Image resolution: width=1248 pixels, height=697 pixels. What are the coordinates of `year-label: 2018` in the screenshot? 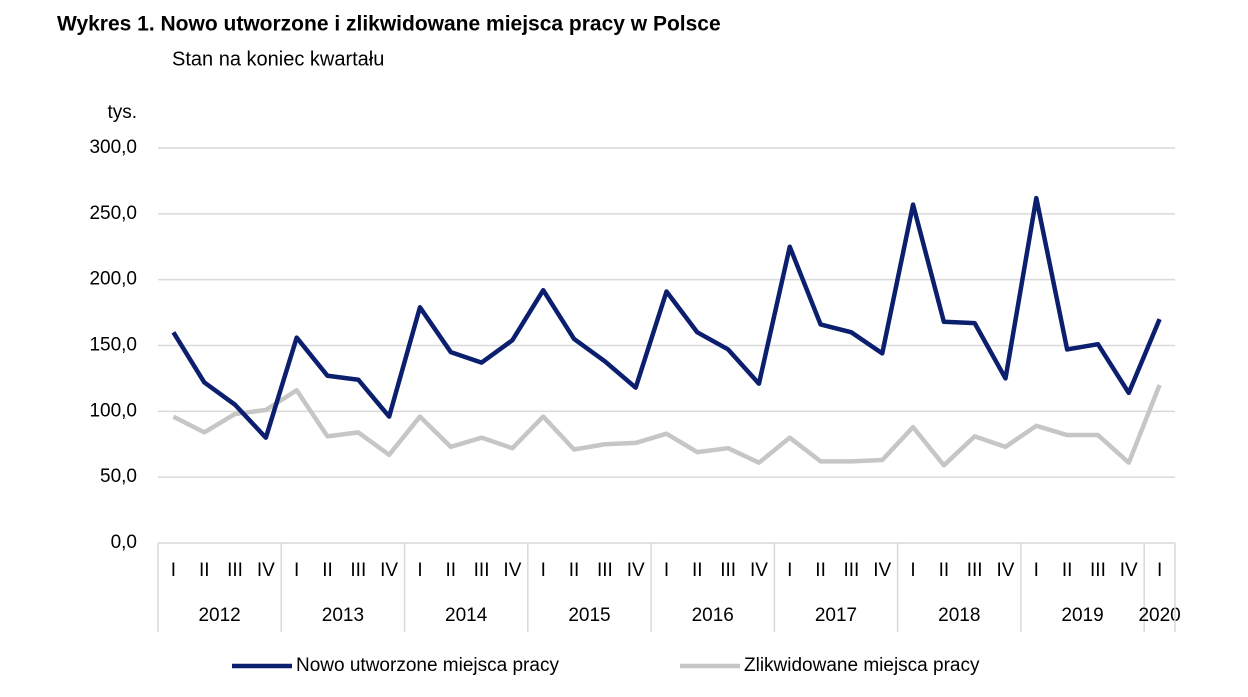 It's located at (959, 615).